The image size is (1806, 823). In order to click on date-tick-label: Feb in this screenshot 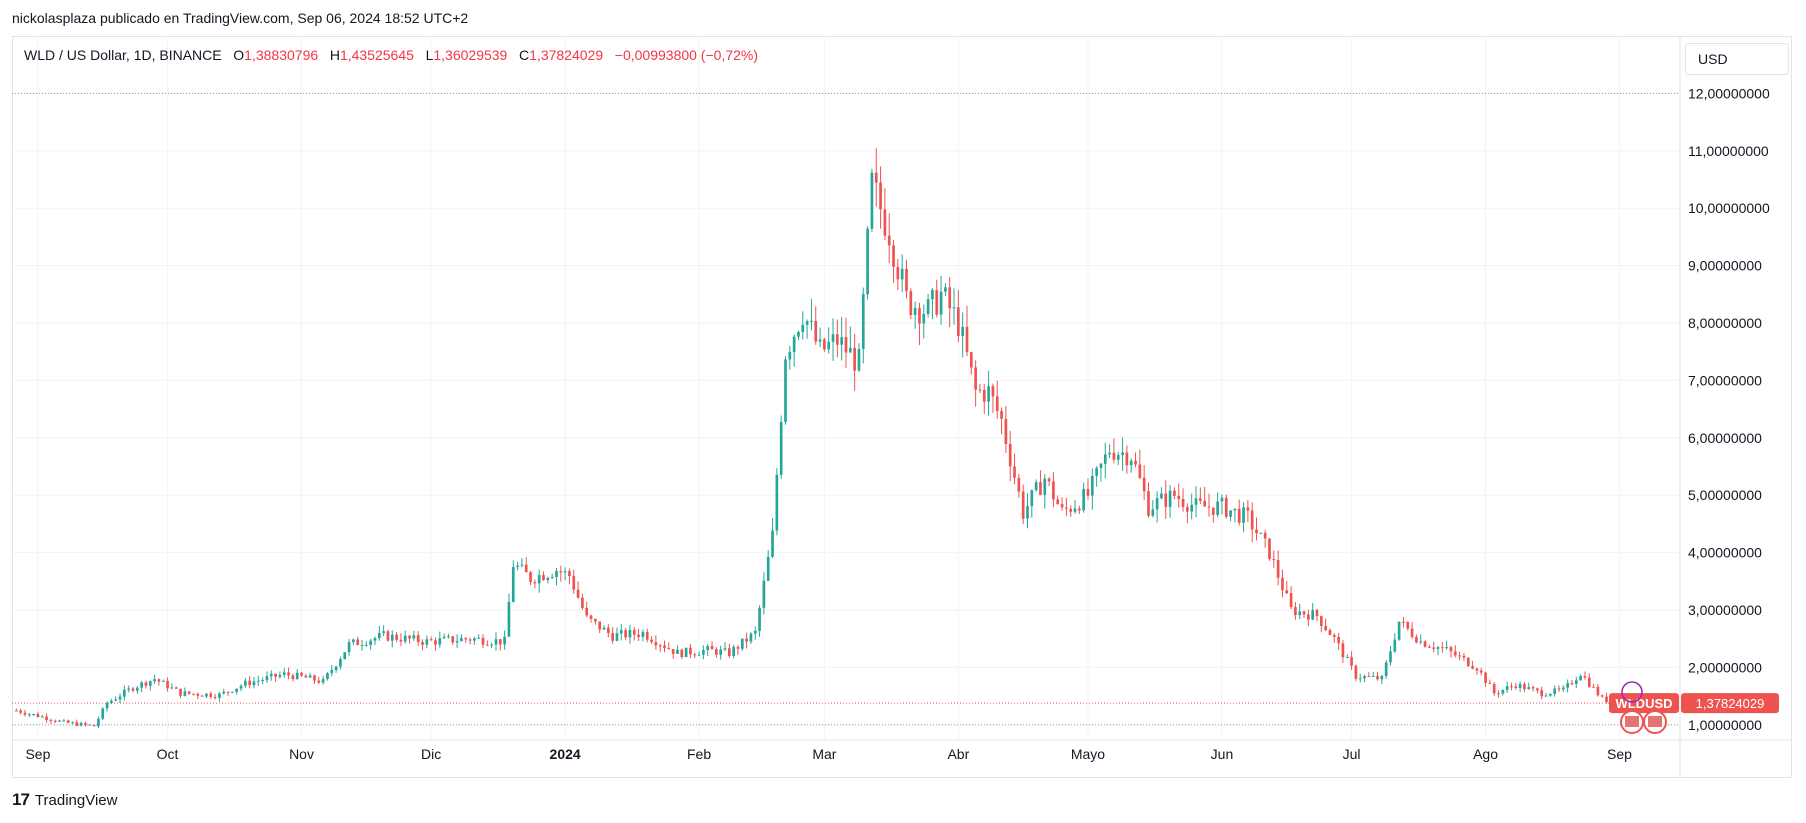, I will do `click(699, 754)`.